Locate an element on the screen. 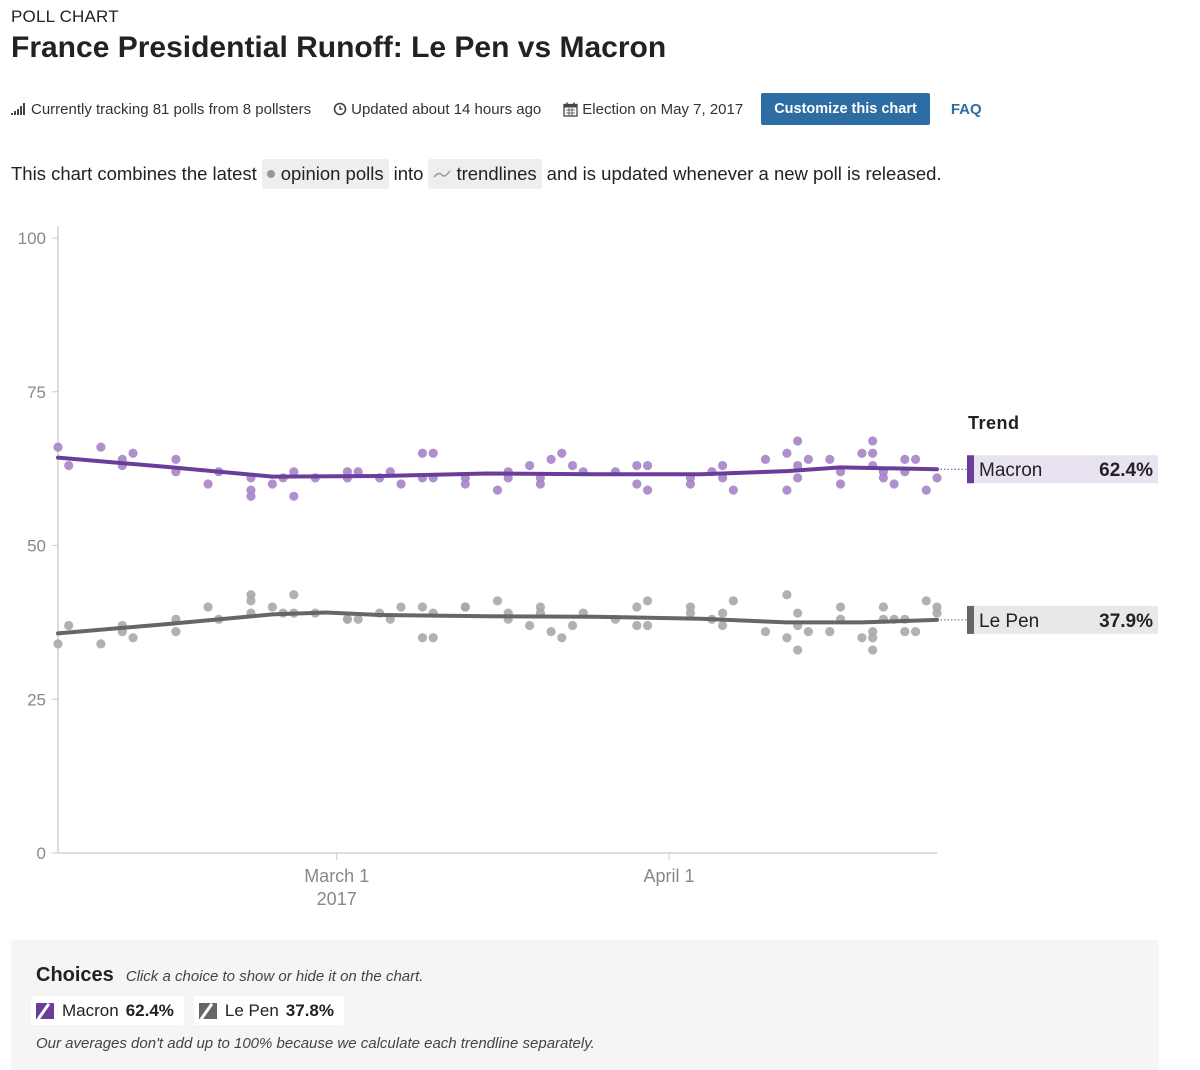 The image size is (1200, 1070). choices-heading: Choices is located at coordinates (75, 975).